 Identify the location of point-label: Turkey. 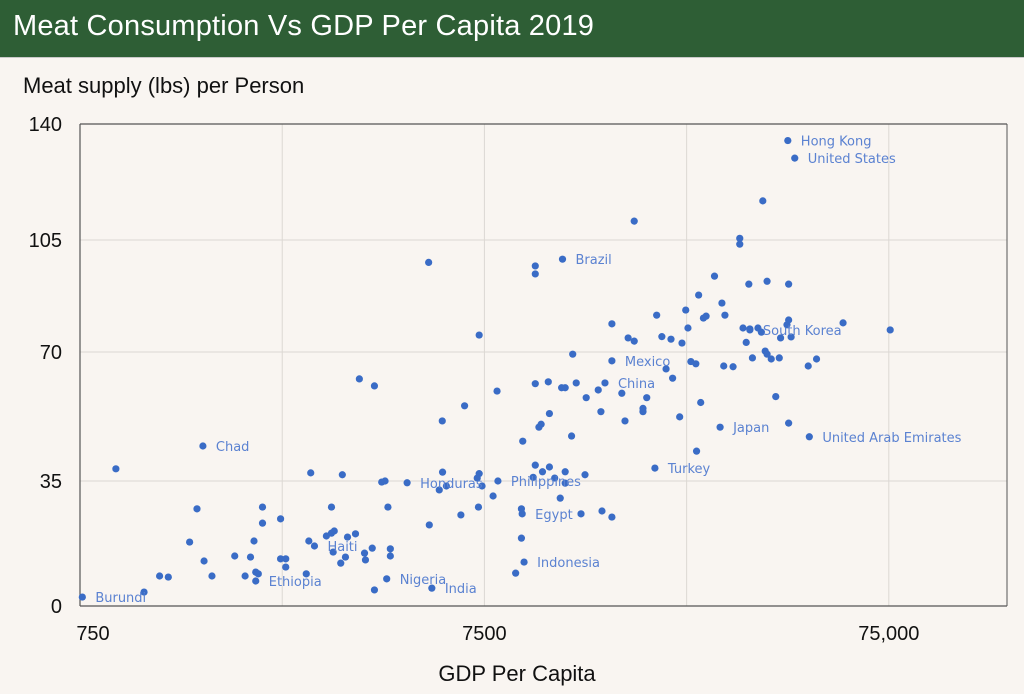
(689, 469).